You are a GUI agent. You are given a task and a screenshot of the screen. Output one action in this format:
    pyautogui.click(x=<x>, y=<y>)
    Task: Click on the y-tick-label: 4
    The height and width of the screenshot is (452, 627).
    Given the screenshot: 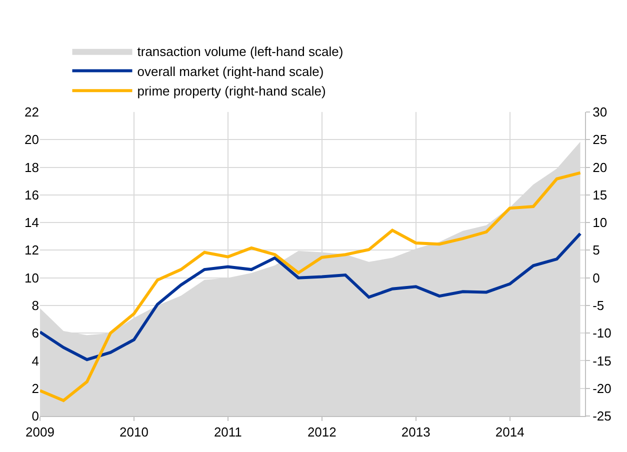 What is the action you would take?
    pyautogui.click(x=35, y=360)
    